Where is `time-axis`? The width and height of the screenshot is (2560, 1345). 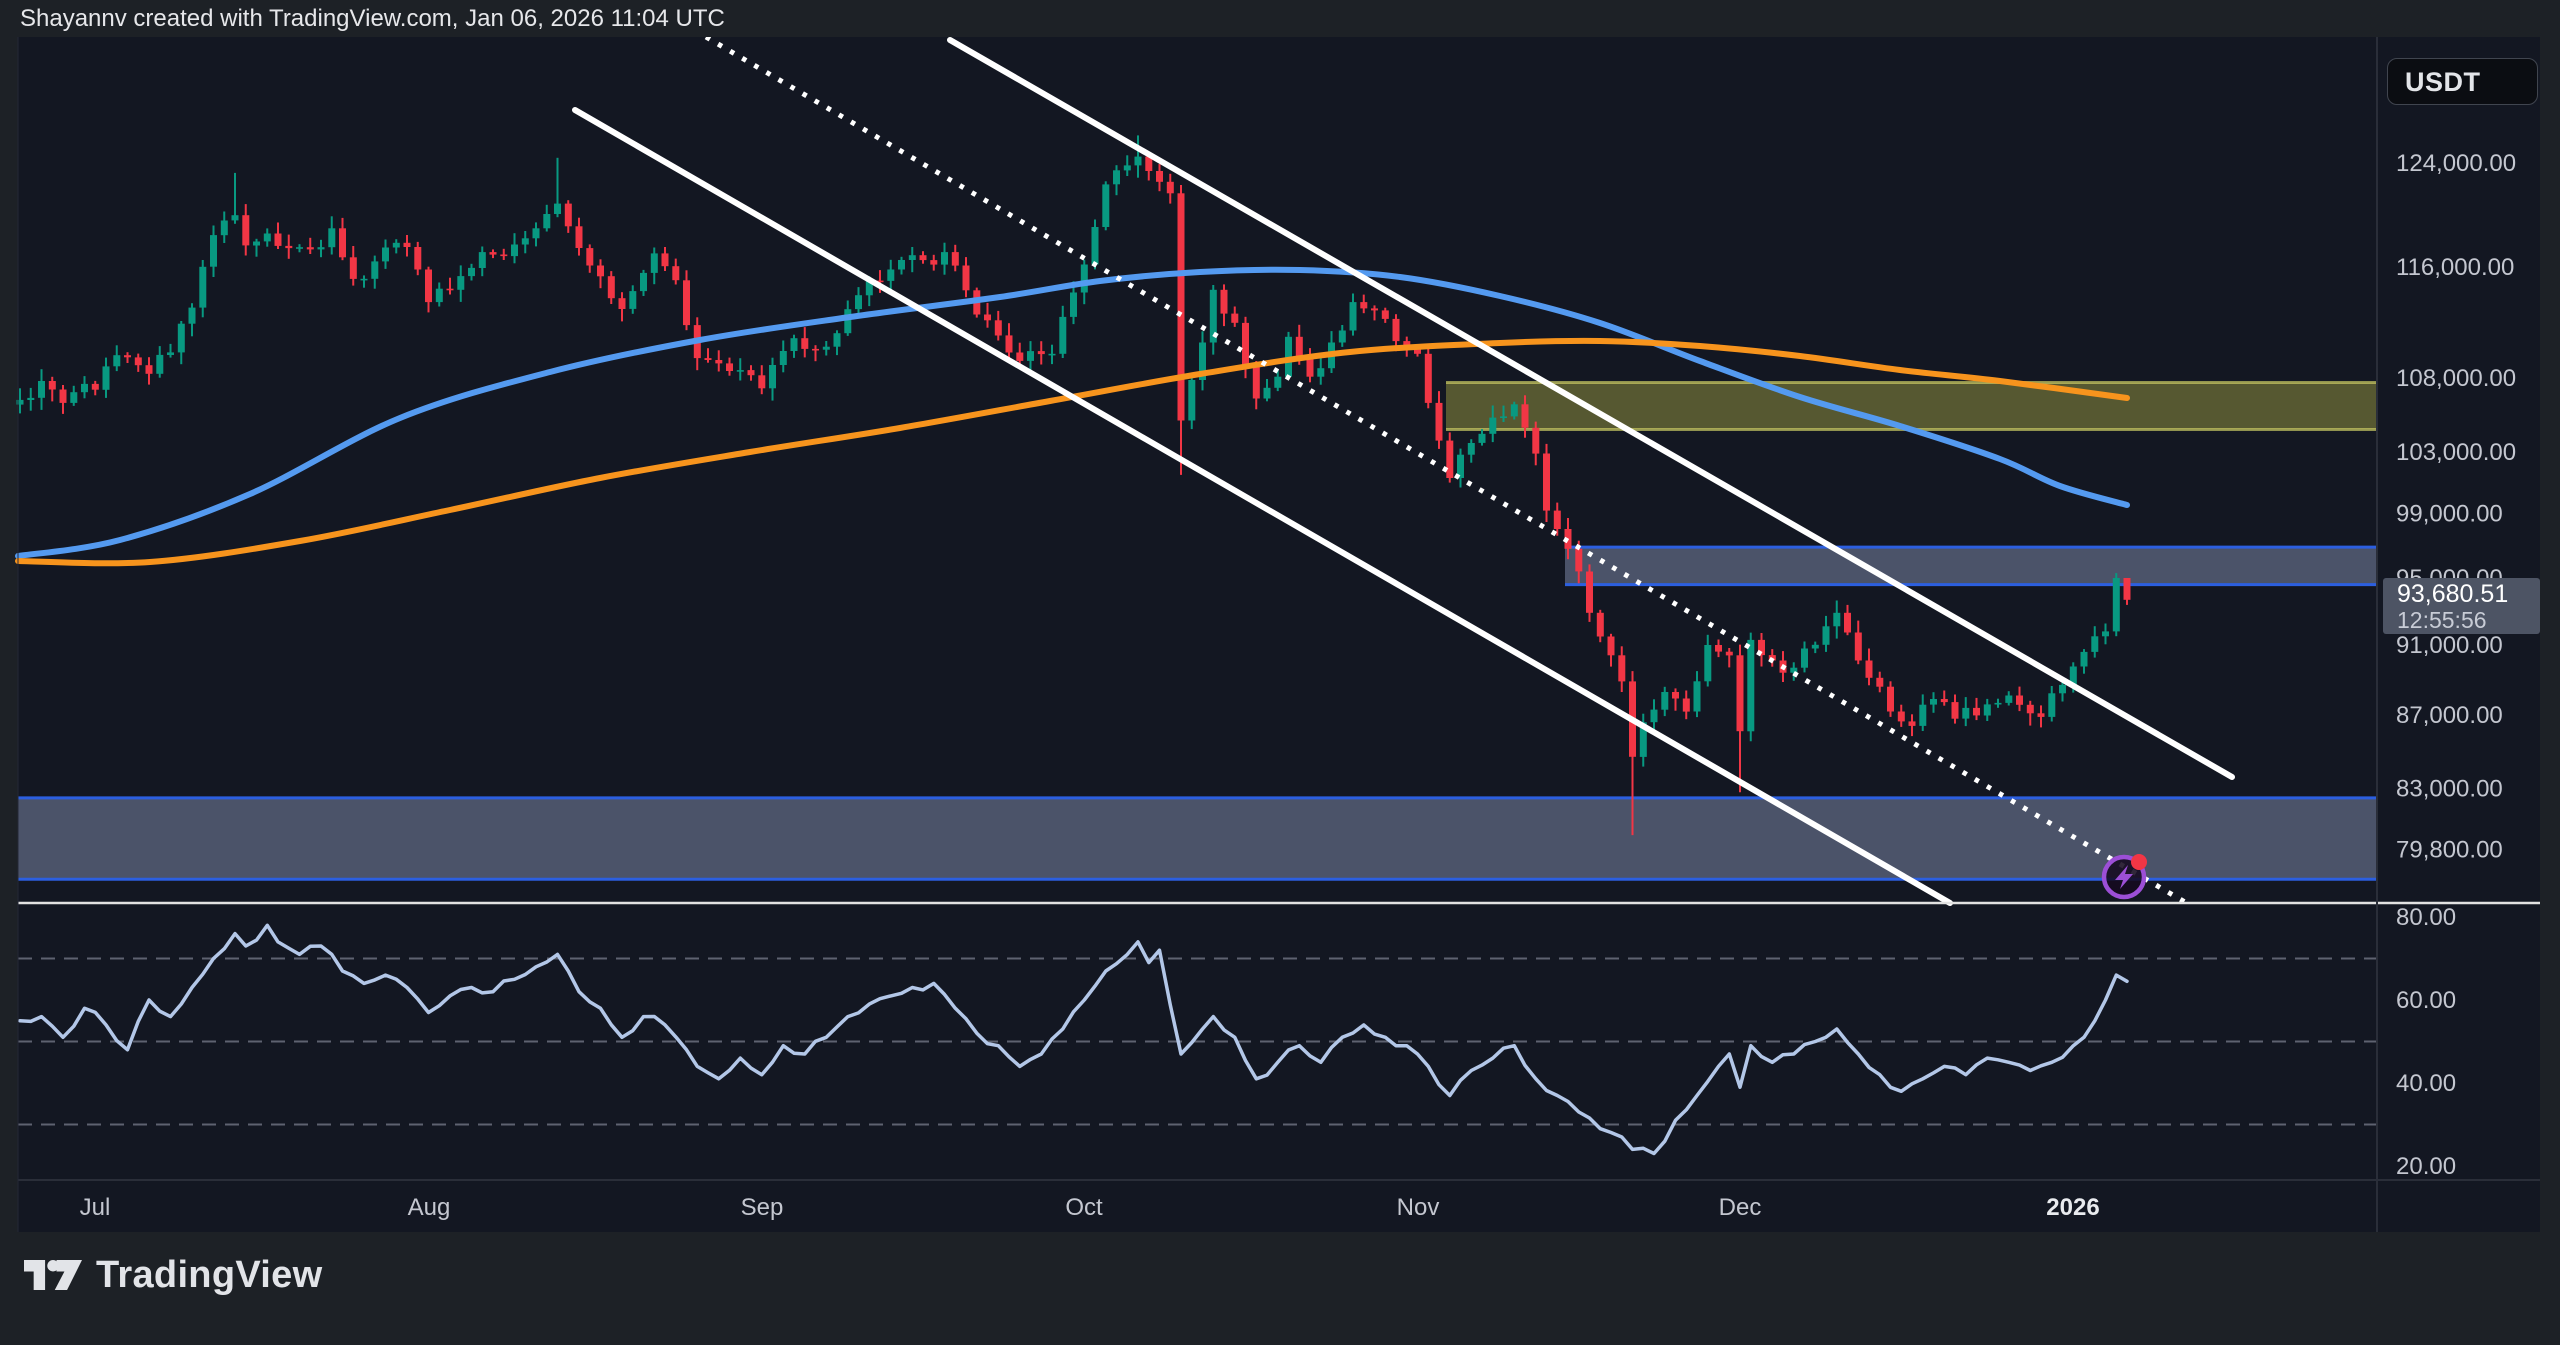
time-axis is located at coordinates (1279, 1206).